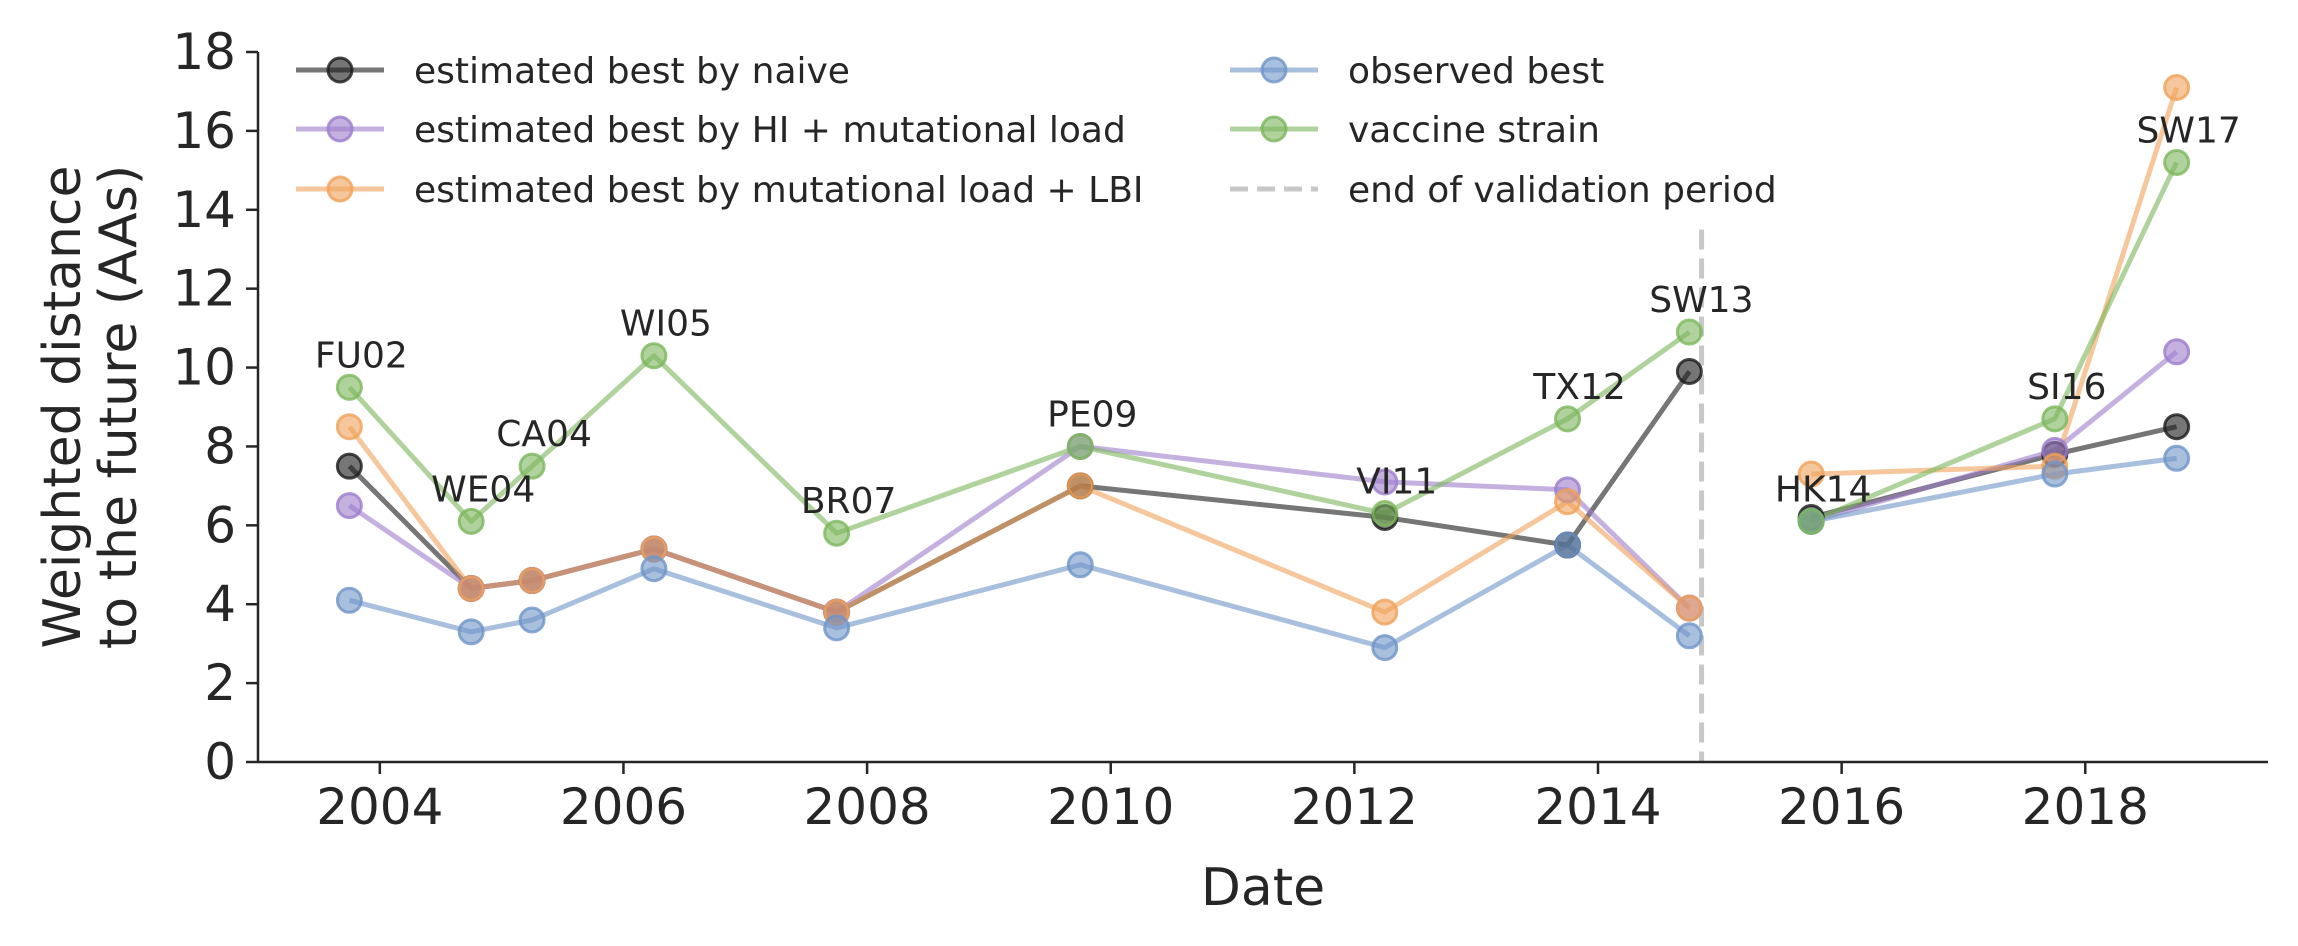  What do you see at coordinates (2085, 807) in the screenshot?
I see `x-tick-label-2018: 2018` at bounding box center [2085, 807].